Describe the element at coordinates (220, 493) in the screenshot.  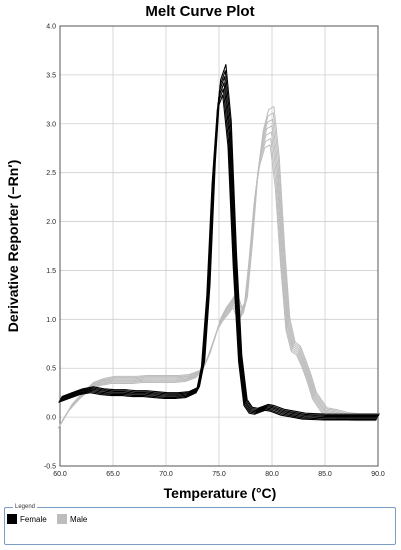
I see `x-axis-label: Temperature (°C)` at that location.